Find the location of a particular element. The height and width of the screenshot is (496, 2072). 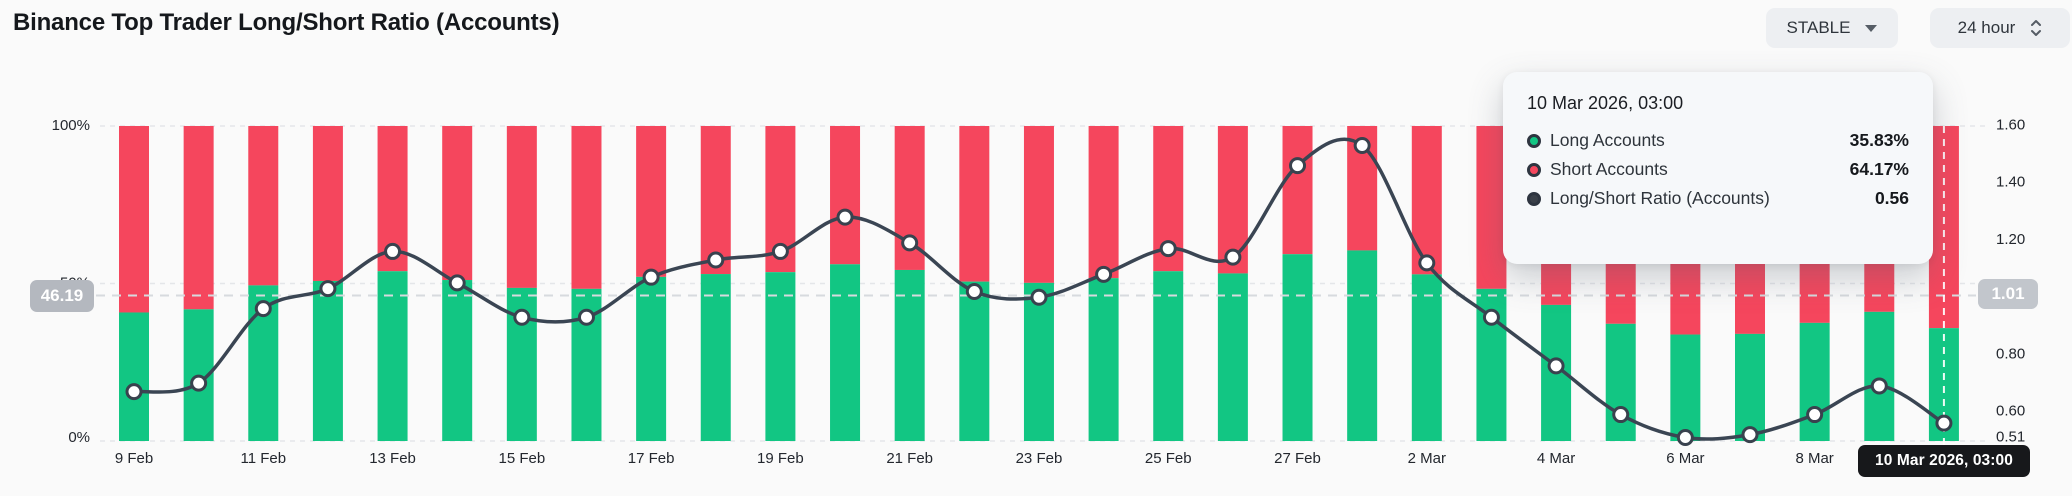

sort-arrows-icon is located at coordinates (2036, 28).